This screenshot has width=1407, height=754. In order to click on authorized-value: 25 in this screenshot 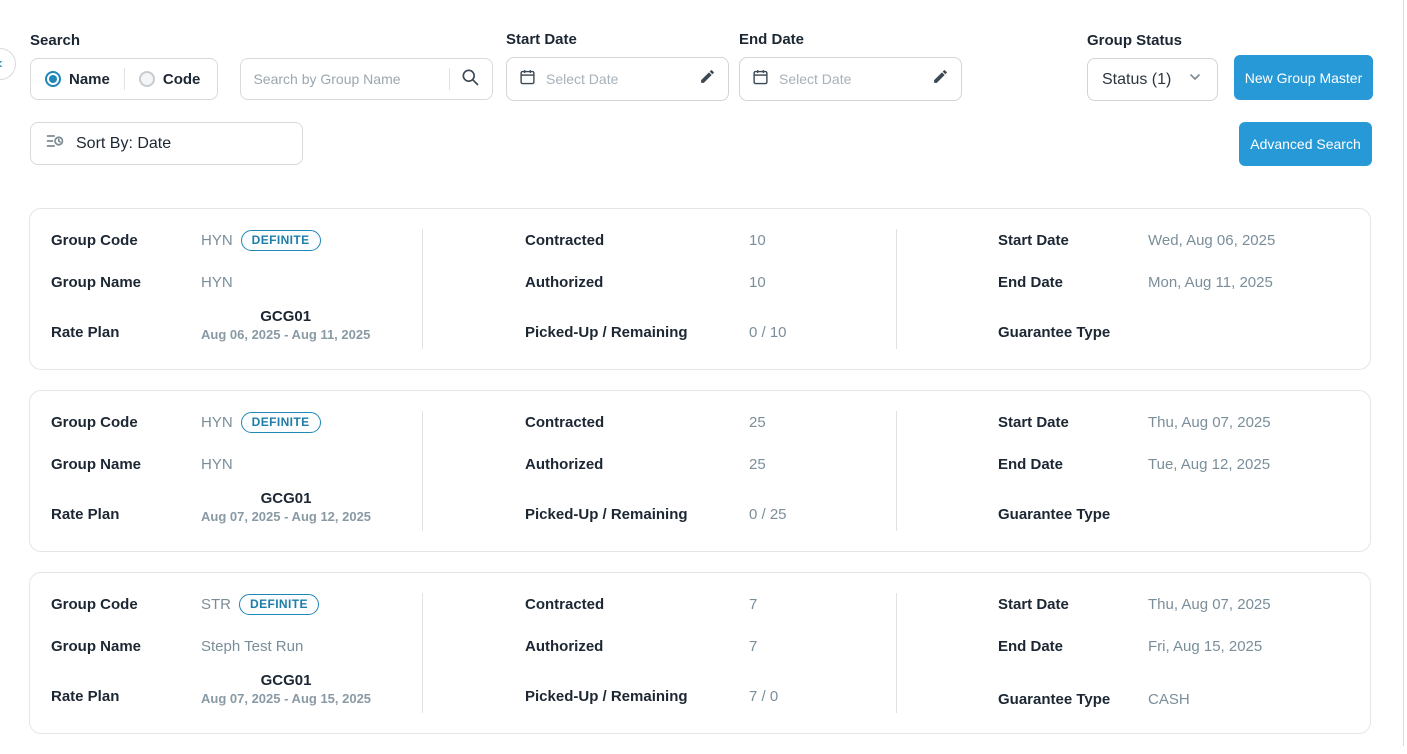, I will do `click(757, 464)`.